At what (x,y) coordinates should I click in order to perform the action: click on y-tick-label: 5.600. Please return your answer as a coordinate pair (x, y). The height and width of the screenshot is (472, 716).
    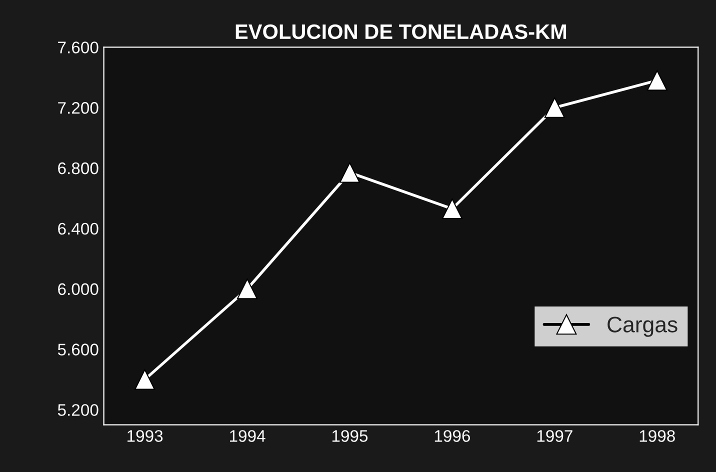
    Looking at the image, I should click on (78, 350).